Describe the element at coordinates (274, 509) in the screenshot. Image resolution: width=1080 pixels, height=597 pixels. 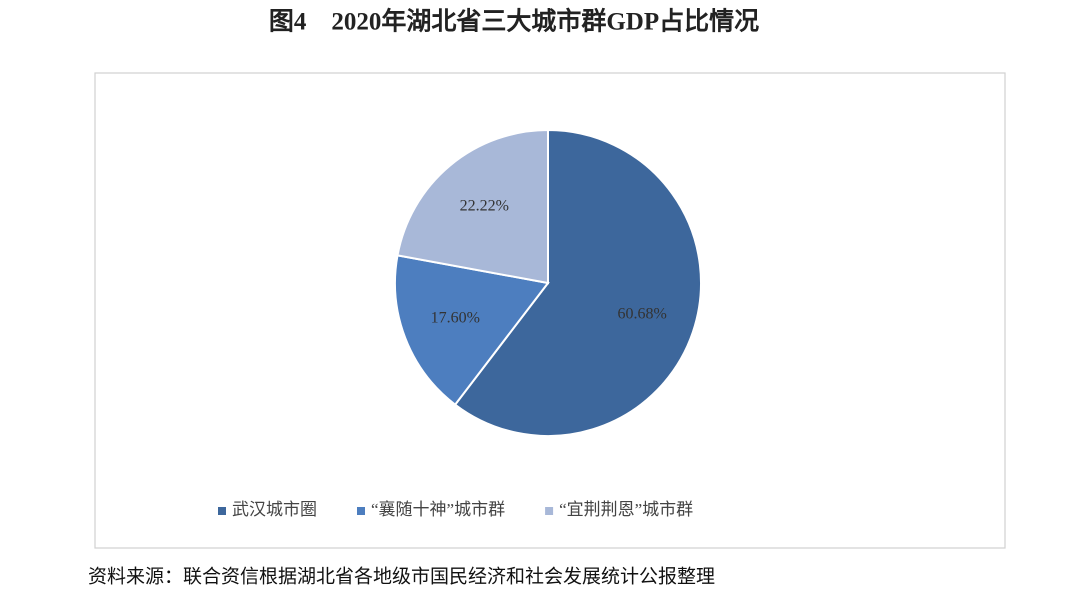
I see `legend-label: 武汉城市圈` at that location.